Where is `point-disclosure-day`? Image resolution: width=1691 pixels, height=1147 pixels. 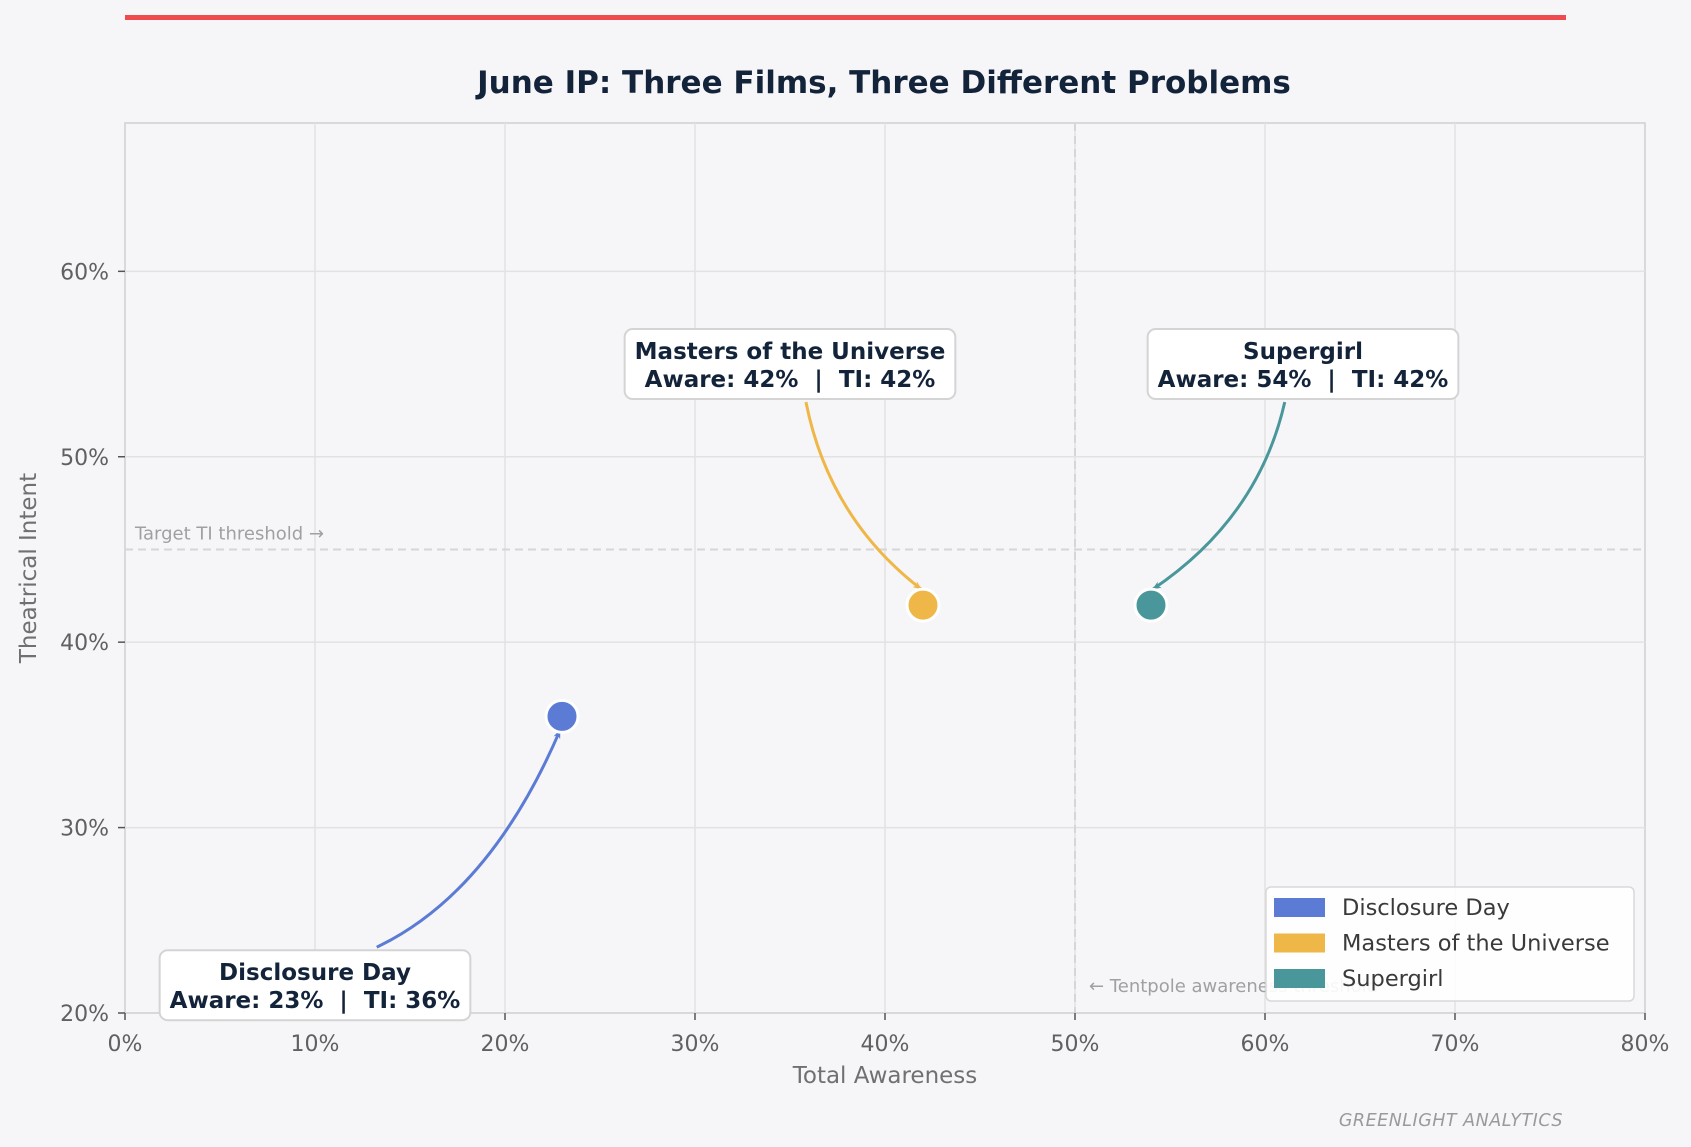
point-disclosure-day is located at coordinates (562, 716).